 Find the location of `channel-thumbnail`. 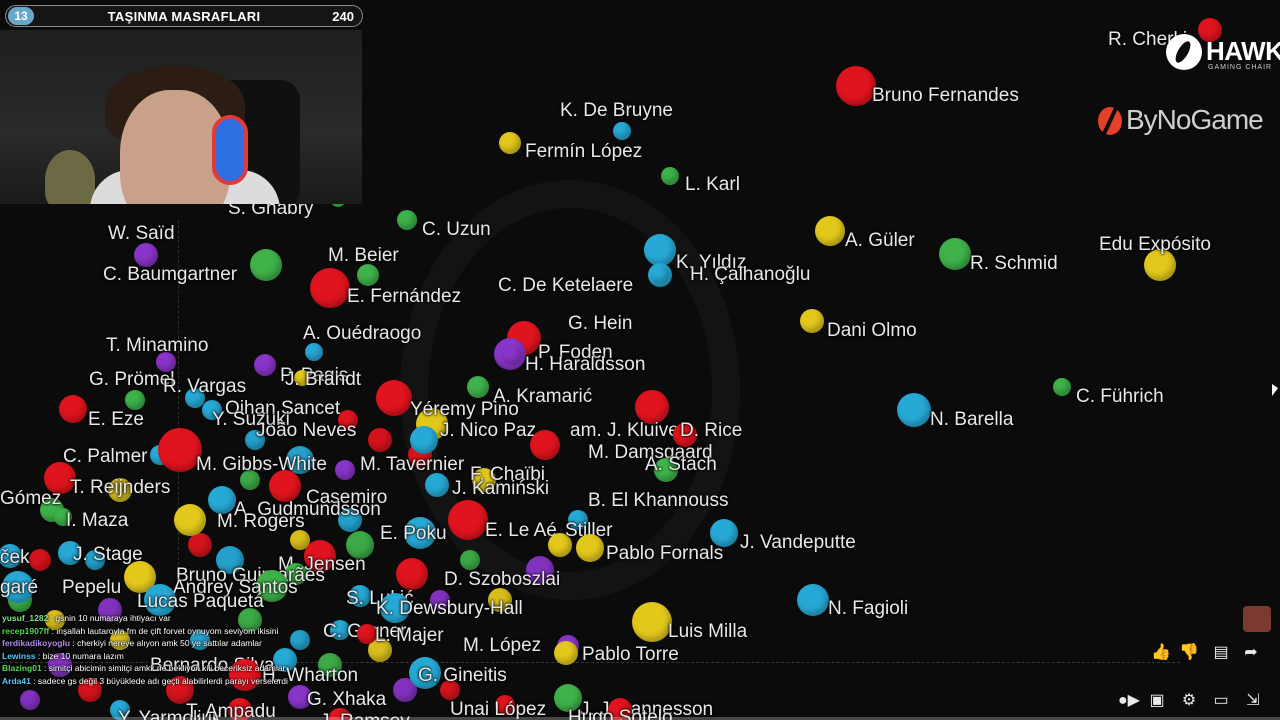

channel-thumbnail is located at coordinates (1257, 619).